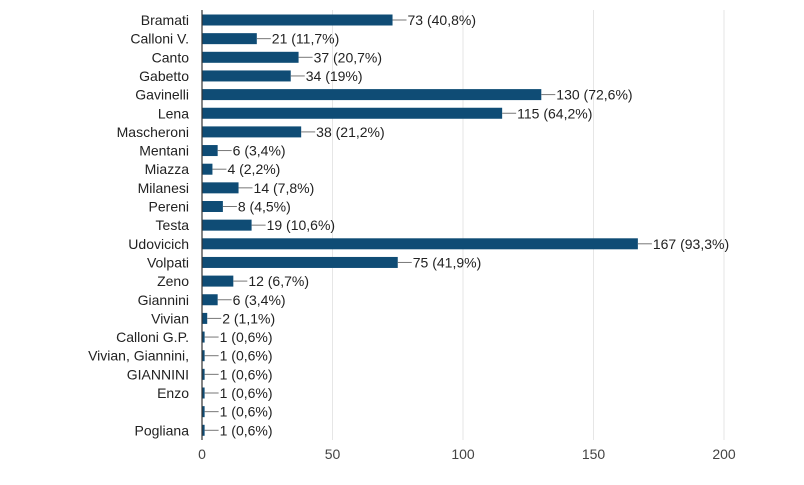 The width and height of the screenshot is (804, 485). Describe the element at coordinates (284, 188) in the screenshot. I see `data-label: 14 (7,8%)` at that location.